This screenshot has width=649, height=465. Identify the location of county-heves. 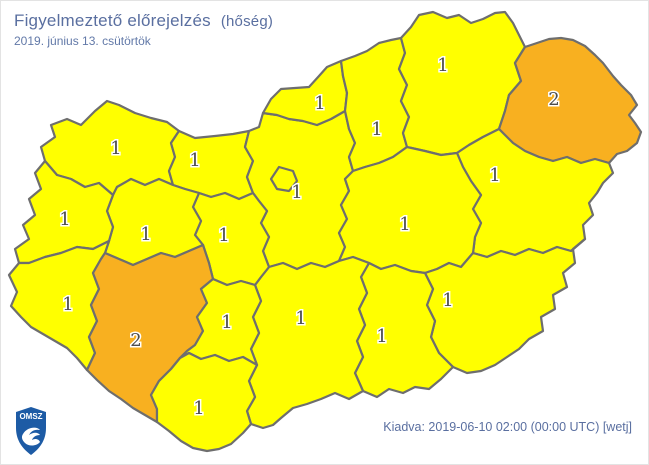
(375, 104).